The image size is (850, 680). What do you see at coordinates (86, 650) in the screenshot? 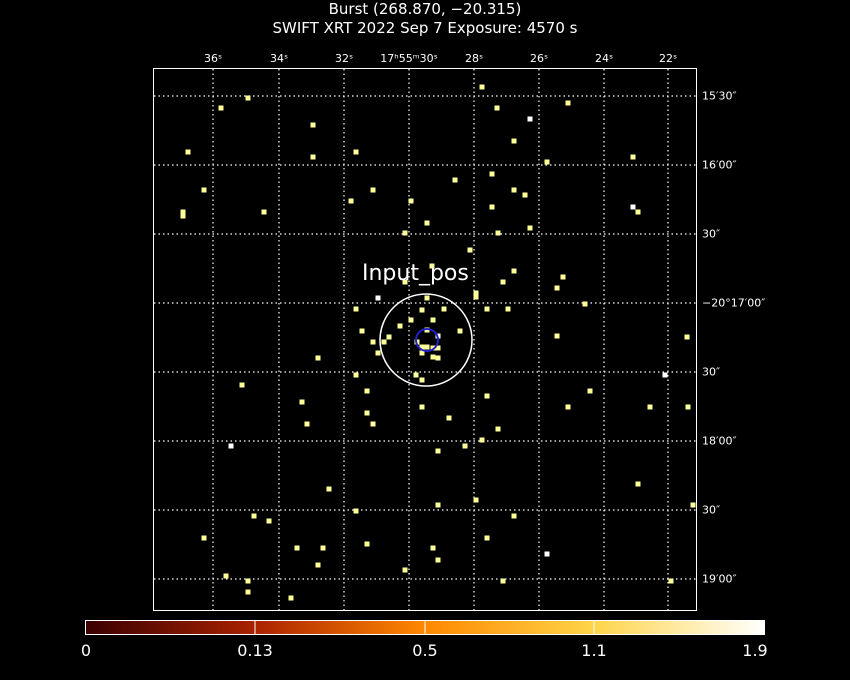
I see `colorbar-label: 0` at bounding box center [86, 650].